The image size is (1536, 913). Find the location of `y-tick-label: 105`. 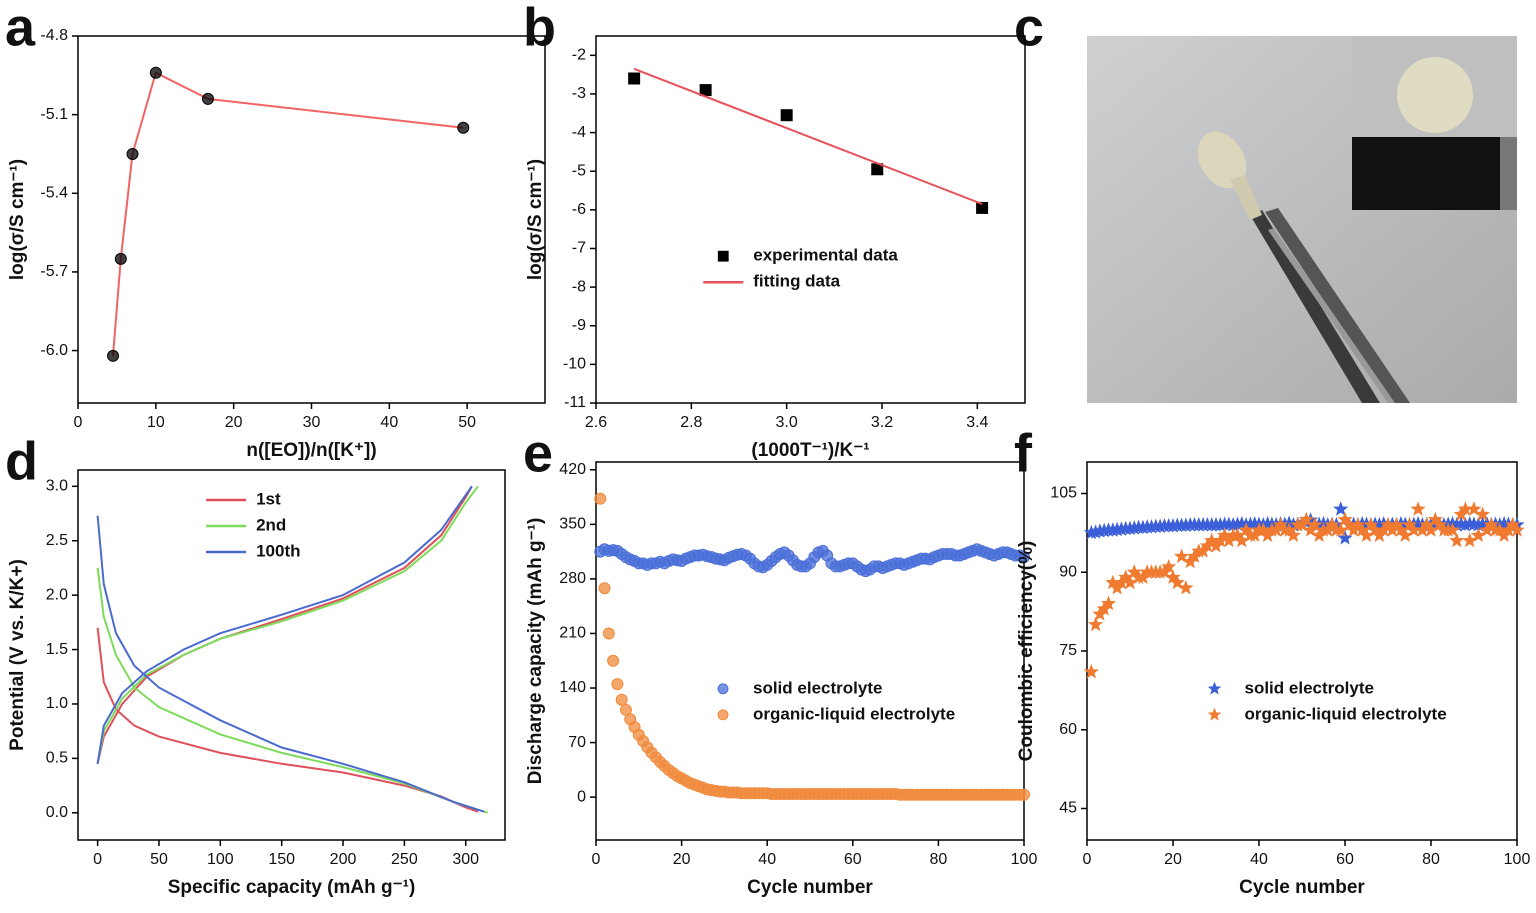

y-tick-label: 105 is located at coordinates (1063, 493).